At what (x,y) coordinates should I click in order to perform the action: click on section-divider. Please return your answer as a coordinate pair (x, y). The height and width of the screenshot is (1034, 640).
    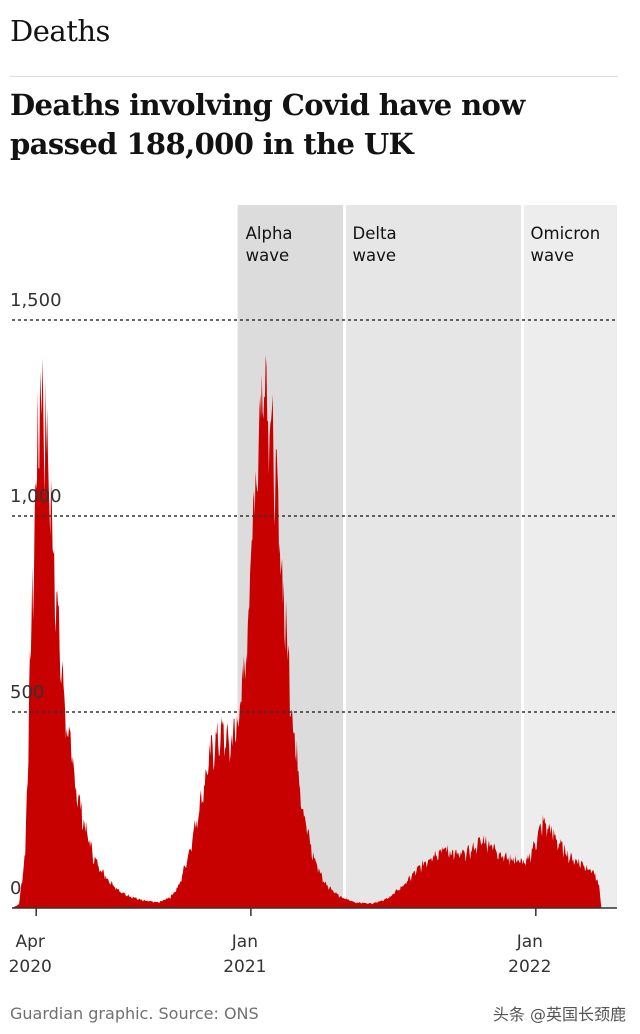
    Looking at the image, I should click on (314, 76).